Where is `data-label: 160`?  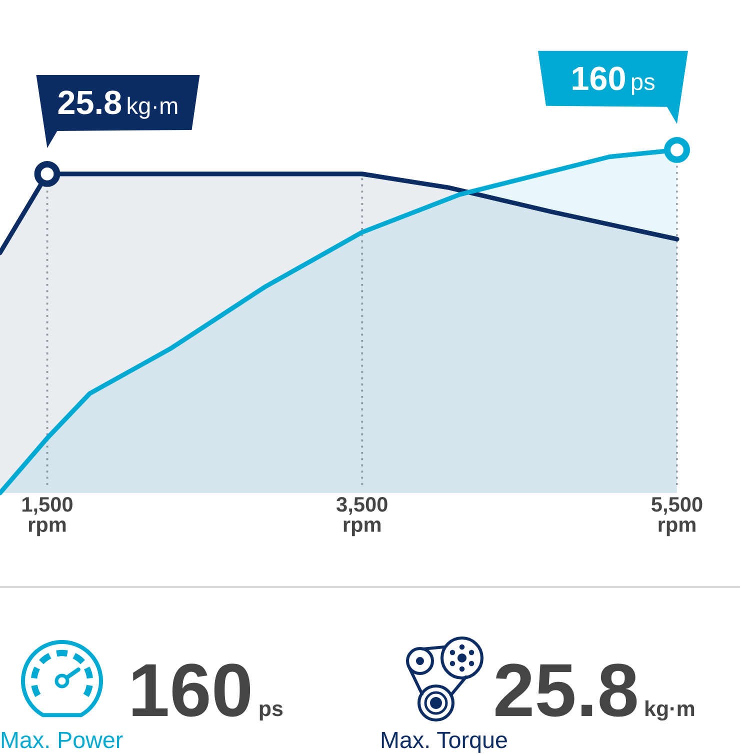
data-label: 160 is located at coordinates (191, 690).